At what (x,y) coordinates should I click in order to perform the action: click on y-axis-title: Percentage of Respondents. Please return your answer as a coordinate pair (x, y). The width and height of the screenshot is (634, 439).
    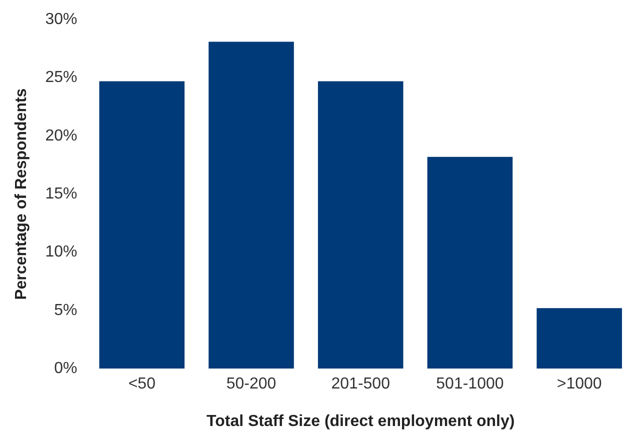
    Looking at the image, I should click on (21, 194).